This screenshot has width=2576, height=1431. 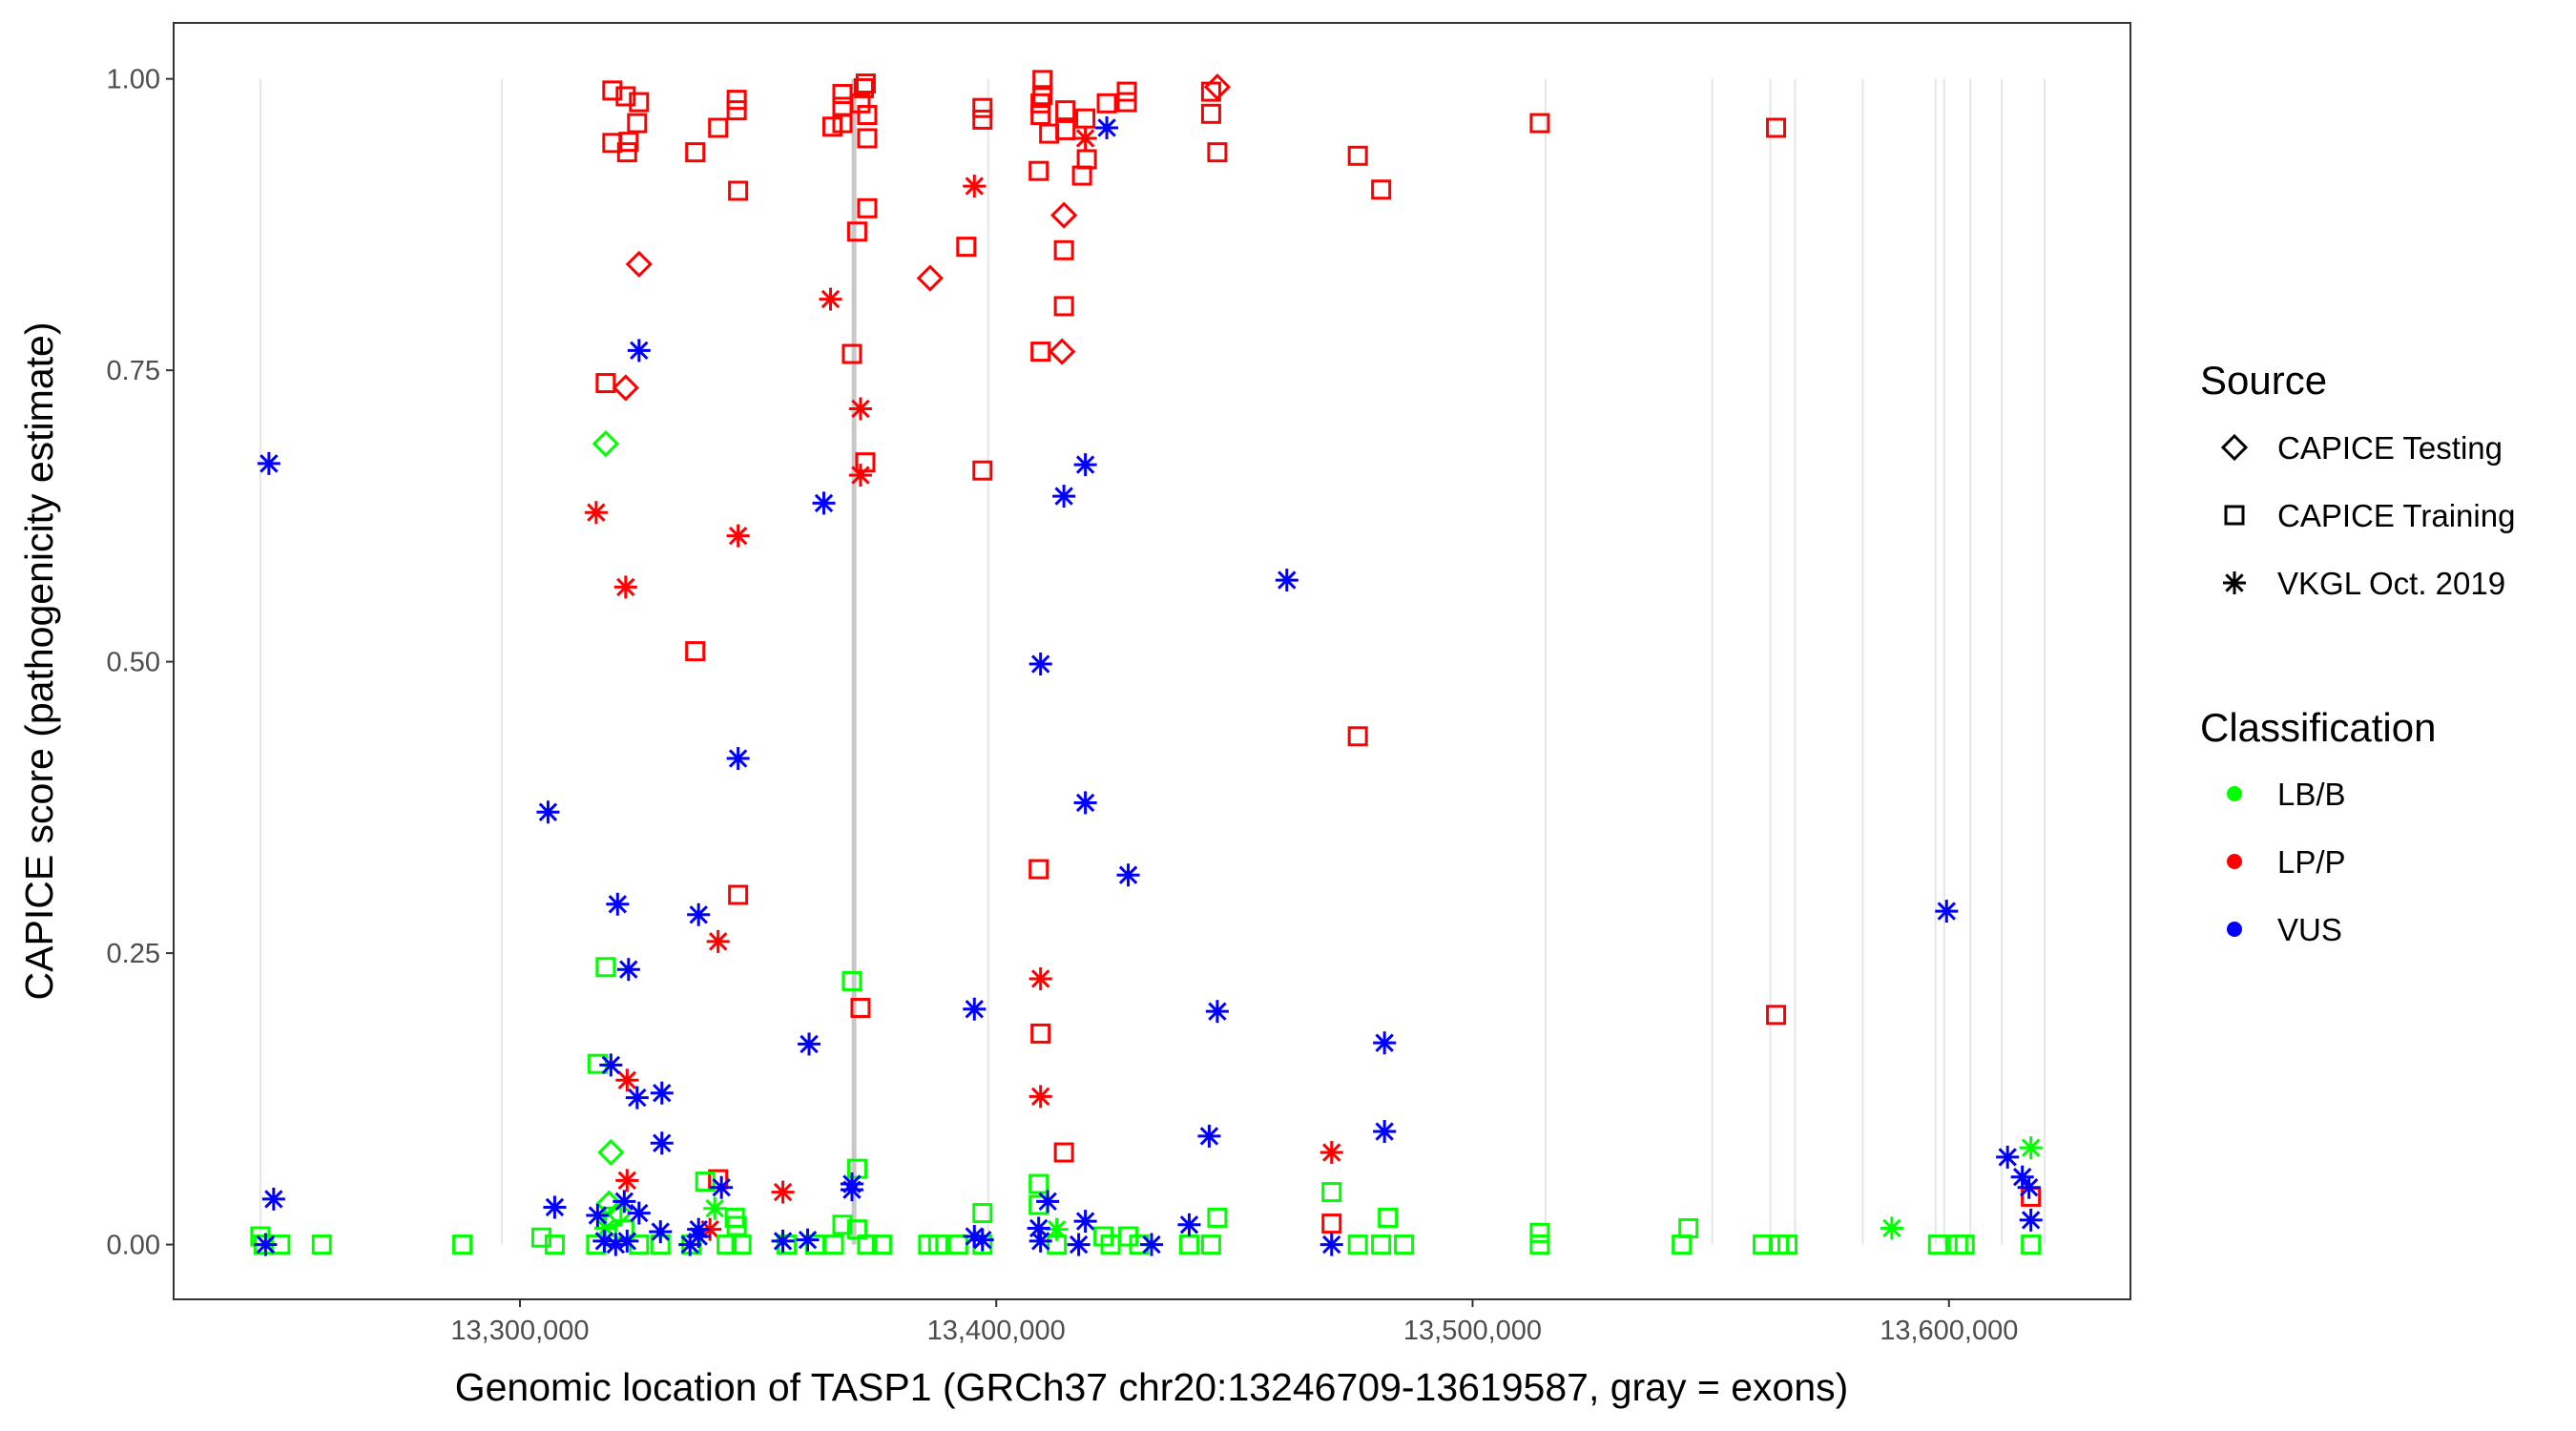 What do you see at coordinates (2391, 583) in the screenshot?
I see `legend-source-label: VKGL Oct. 2019` at bounding box center [2391, 583].